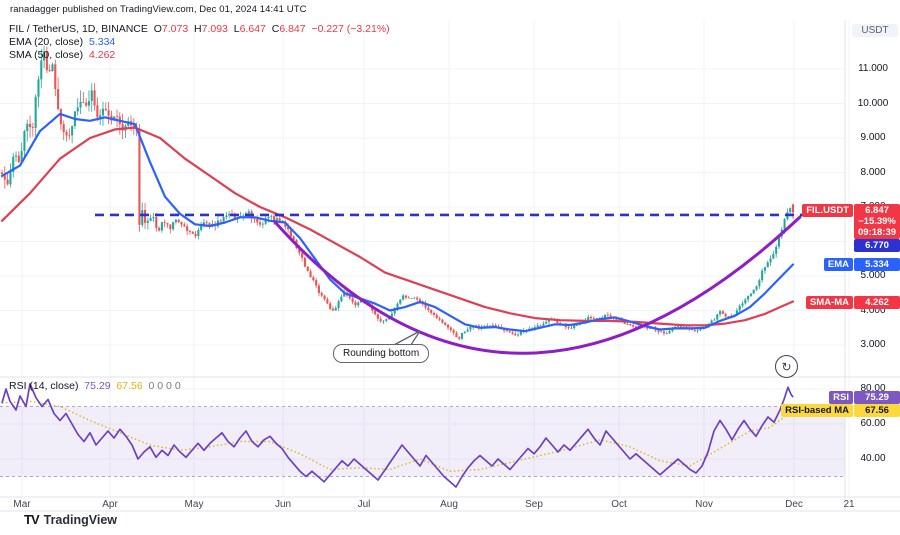  What do you see at coordinates (877, 264) in the screenshot?
I see `ema-badge: 5.334` at bounding box center [877, 264].